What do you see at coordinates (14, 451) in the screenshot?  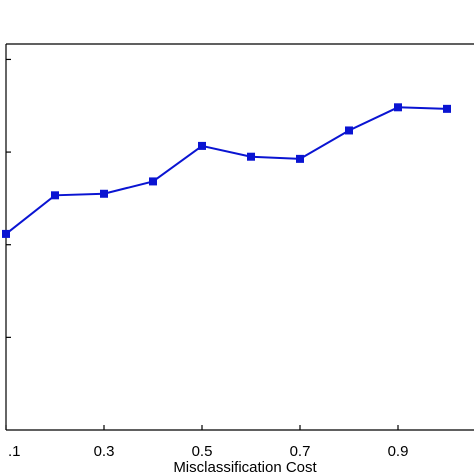 I see `x-tick-label: .1` at bounding box center [14, 451].